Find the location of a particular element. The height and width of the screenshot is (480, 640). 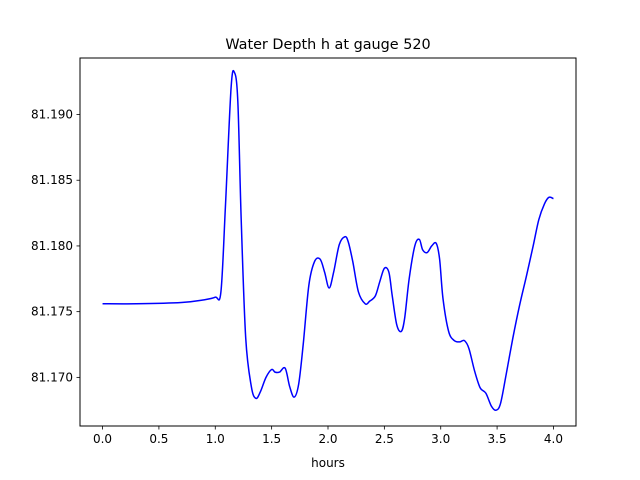

x-tick-label: 1.5 is located at coordinates (271, 439).